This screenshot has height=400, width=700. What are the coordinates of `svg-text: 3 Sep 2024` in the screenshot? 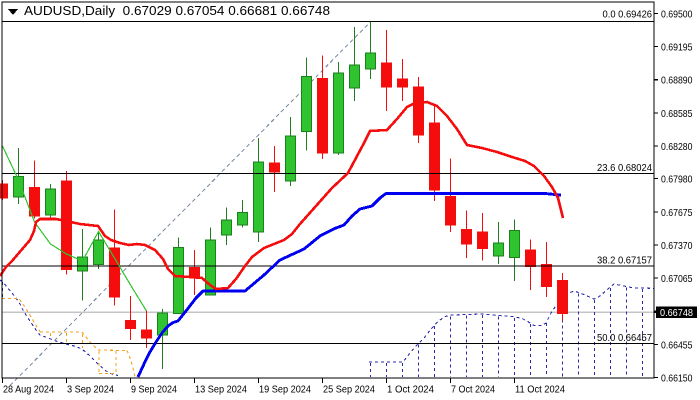 It's located at (90, 390).